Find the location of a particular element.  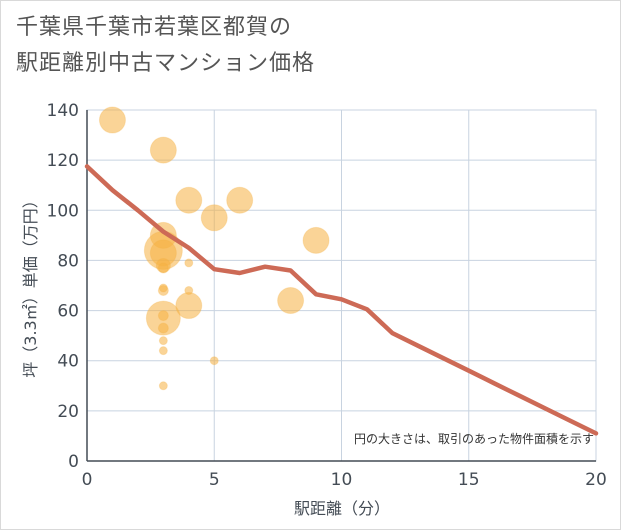

chart-title-line1: 千葉県千葉市若葉区都賀の is located at coordinates (154, 27).